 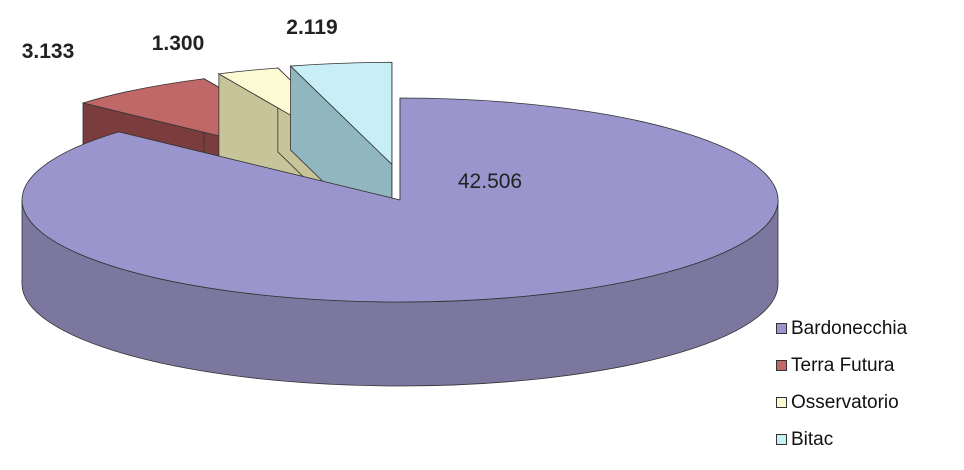 I want to click on legend-item-bitac: Bitac, so click(x=841, y=439).